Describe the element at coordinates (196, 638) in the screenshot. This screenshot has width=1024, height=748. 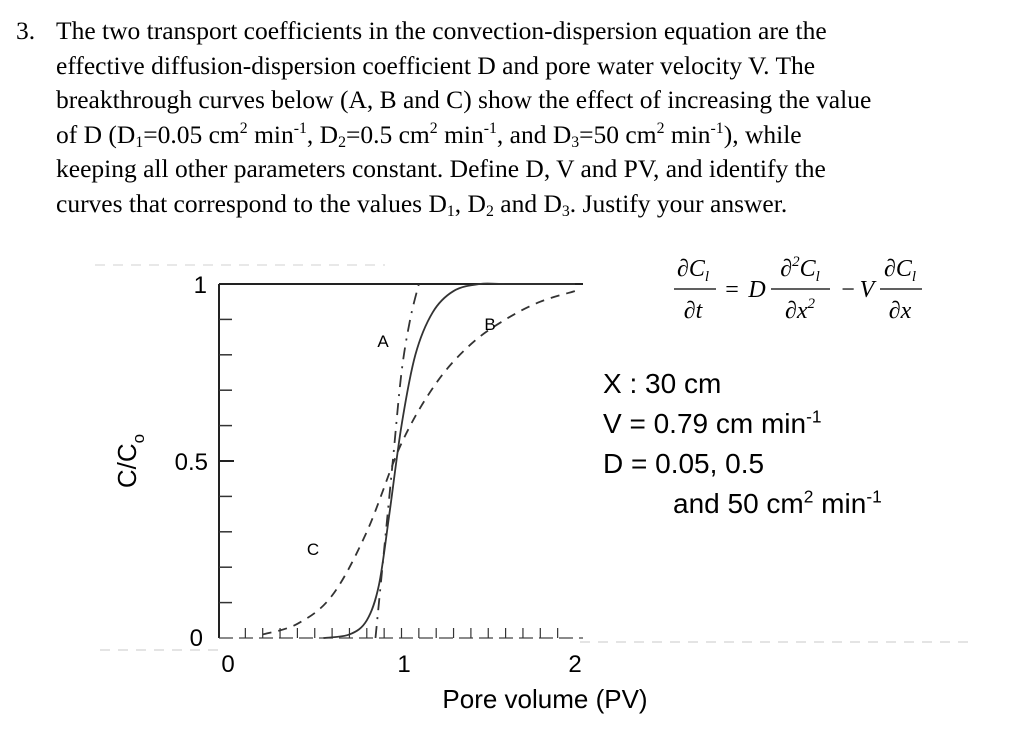
I see `y-tick-label-0: 0` at that location.